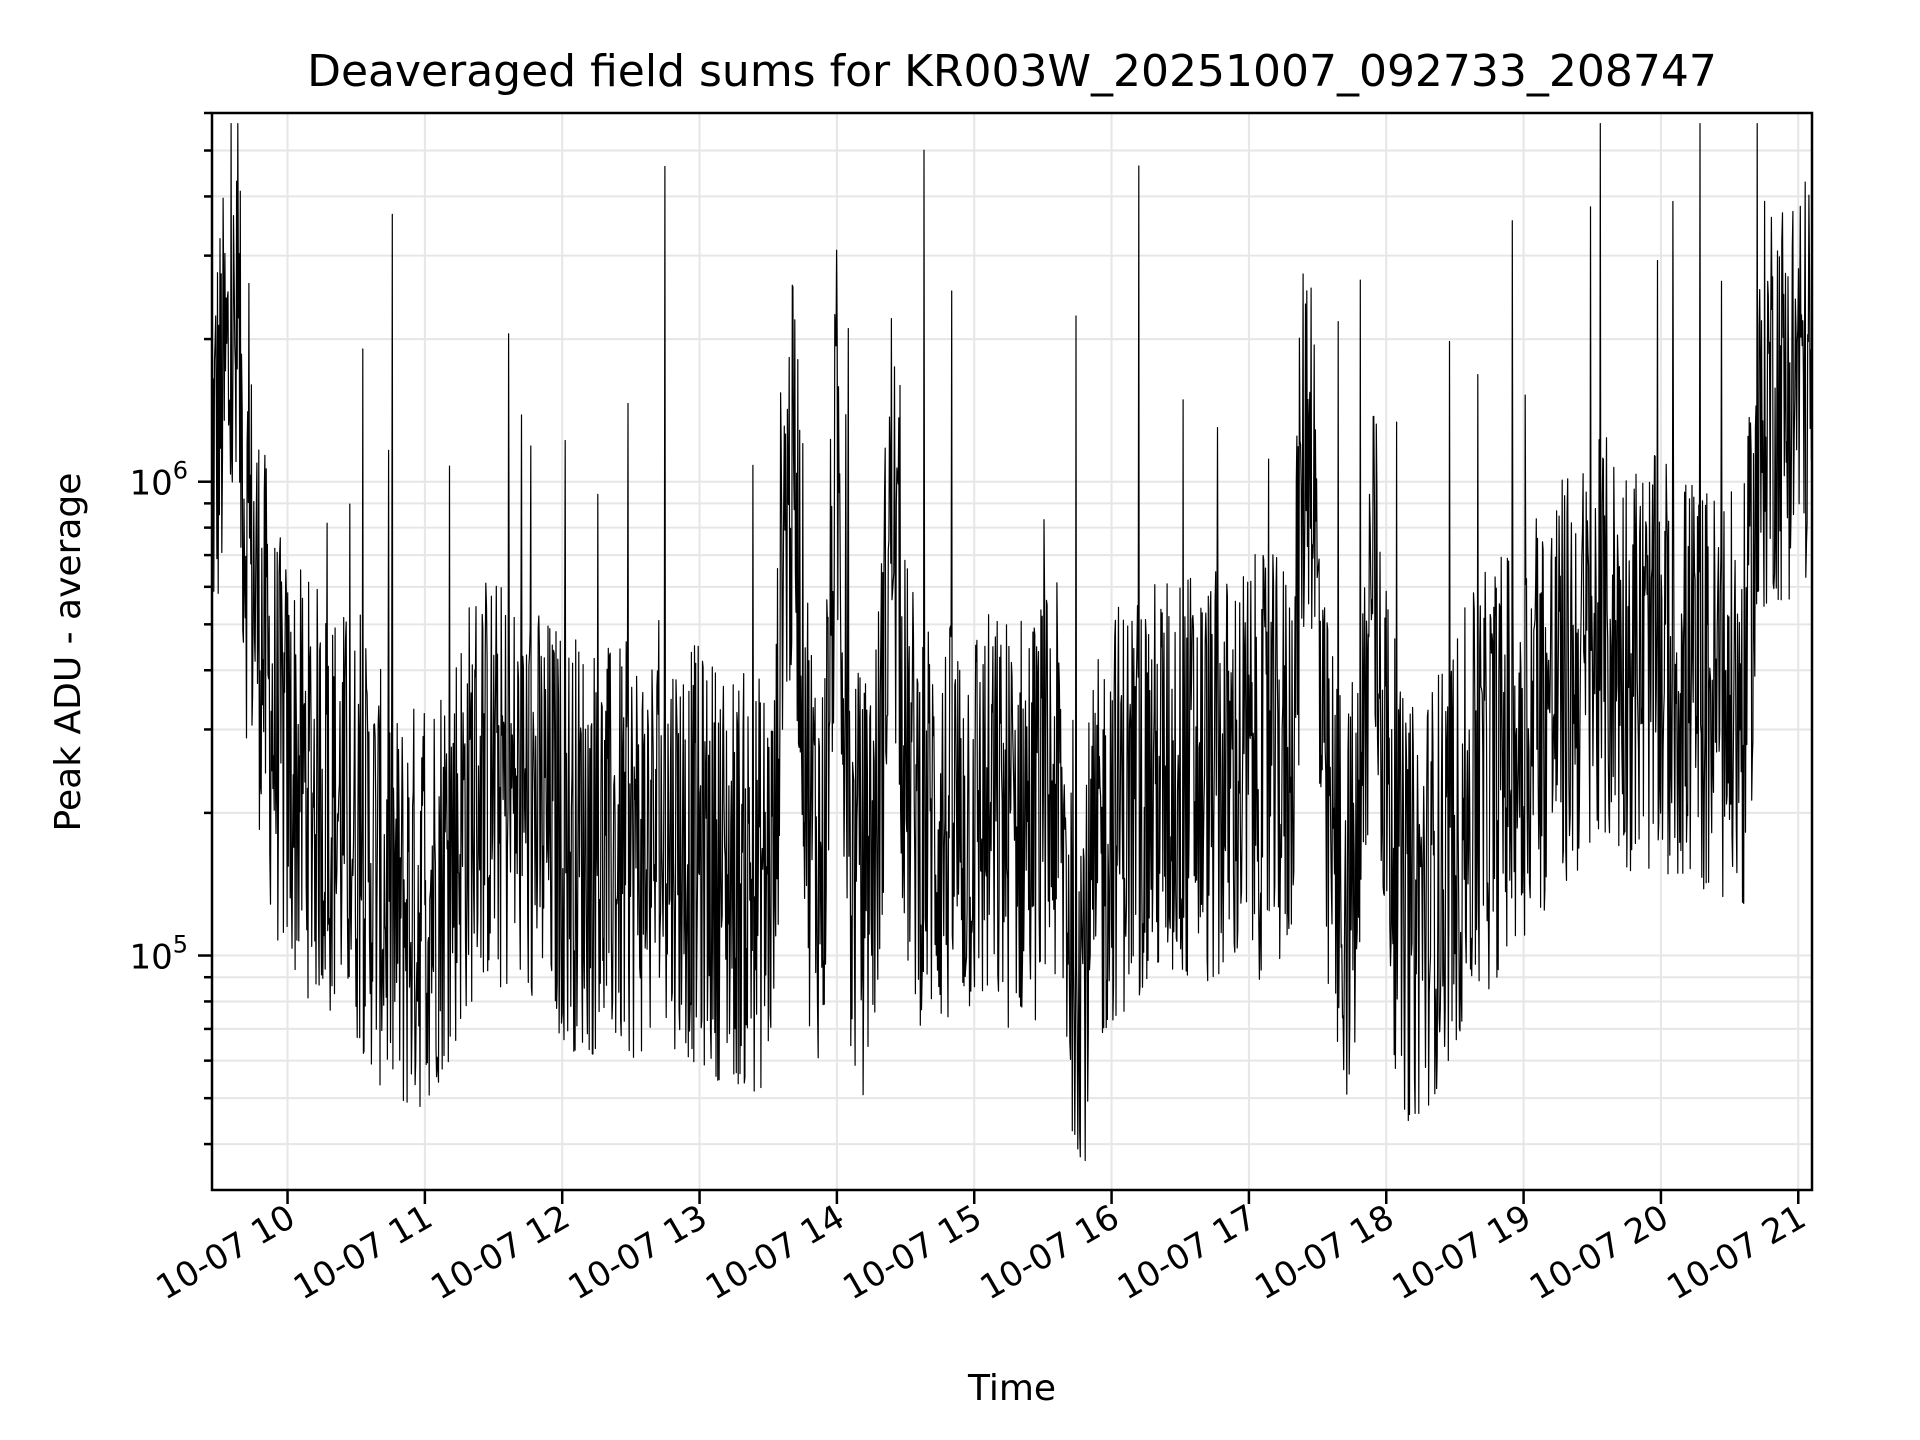 Image resolution: width=1920 pixels, height=1440 pixels. Describe the element at coordinates (1736, 1252) in the screenshot. I see `x-tick-label: 10-07 21` at that location.